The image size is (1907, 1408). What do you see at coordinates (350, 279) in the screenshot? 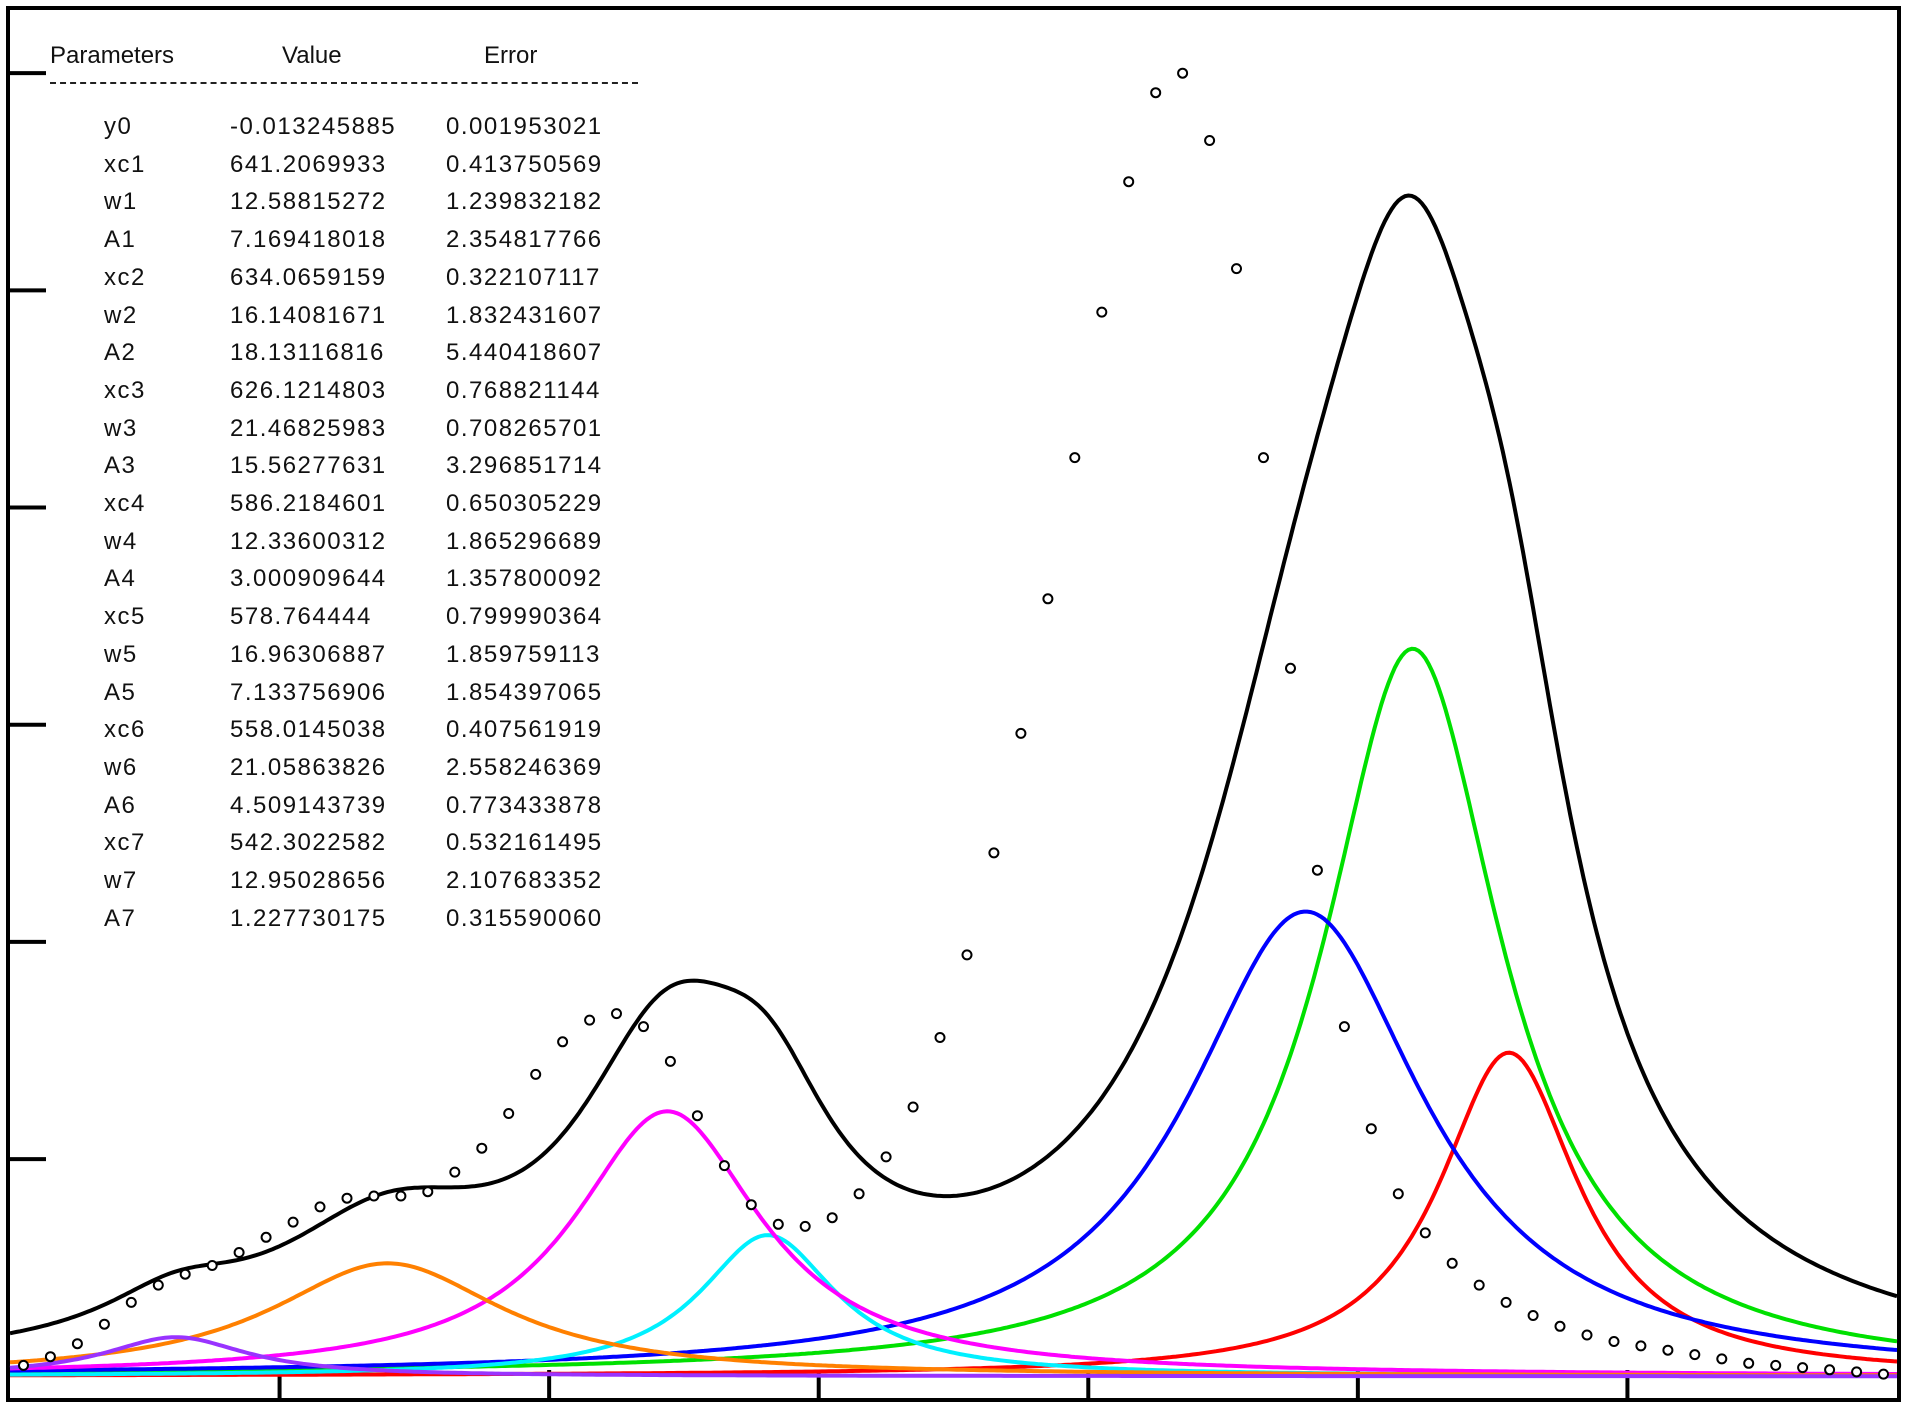
I see `parameter-row: xc2 634.0659159 0.322107117` at bounding box center [350, 279].